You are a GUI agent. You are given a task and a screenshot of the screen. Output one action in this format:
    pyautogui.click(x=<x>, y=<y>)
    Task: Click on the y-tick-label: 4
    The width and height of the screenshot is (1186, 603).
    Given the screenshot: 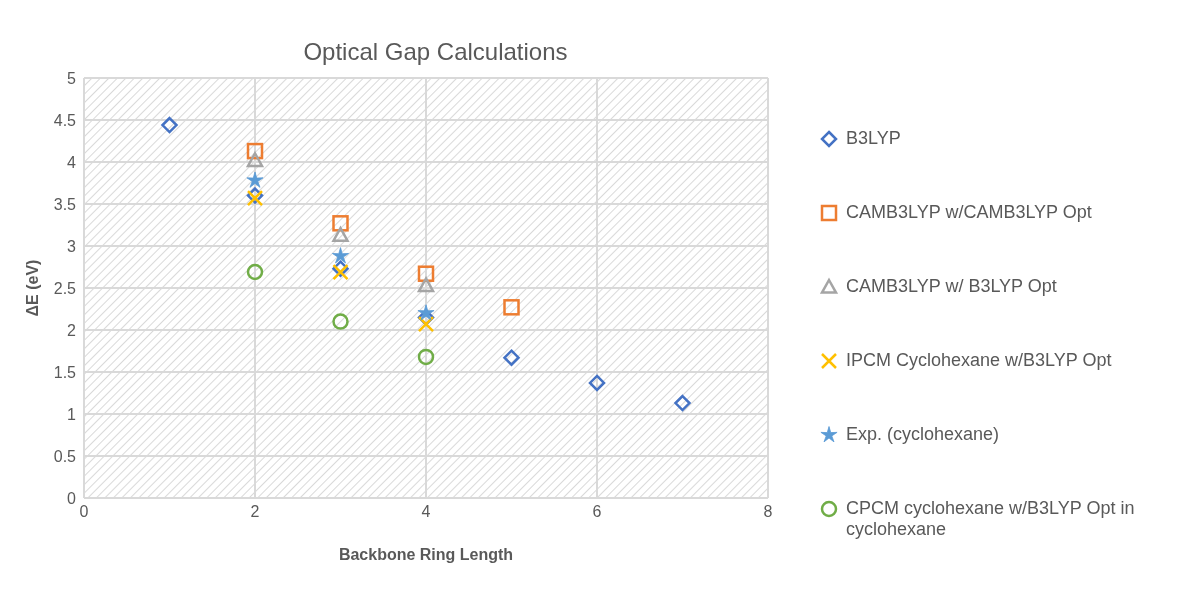 What is the action you would take?
    pyautogui.click(x=72, y=162)
    